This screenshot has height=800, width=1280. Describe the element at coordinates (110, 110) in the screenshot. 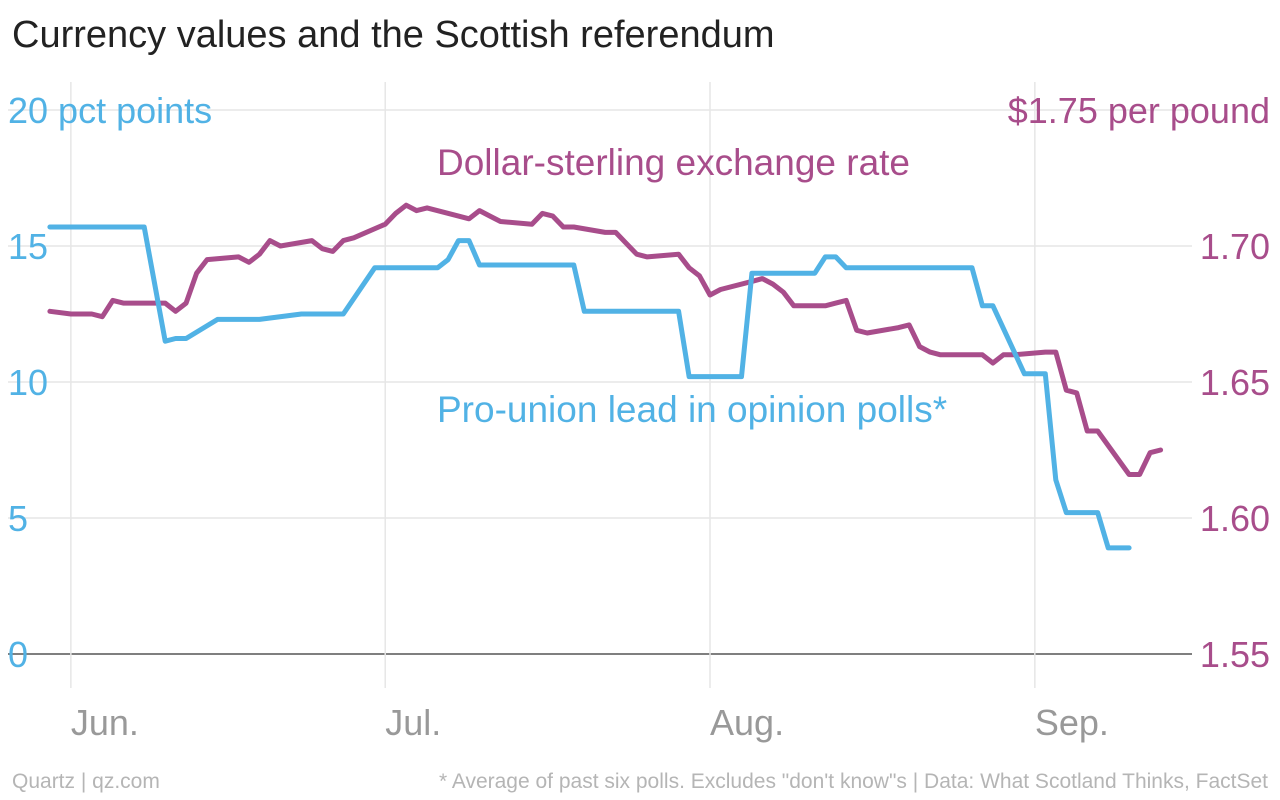

I see `left-axis-tick-label: 20 pct points` at that location.